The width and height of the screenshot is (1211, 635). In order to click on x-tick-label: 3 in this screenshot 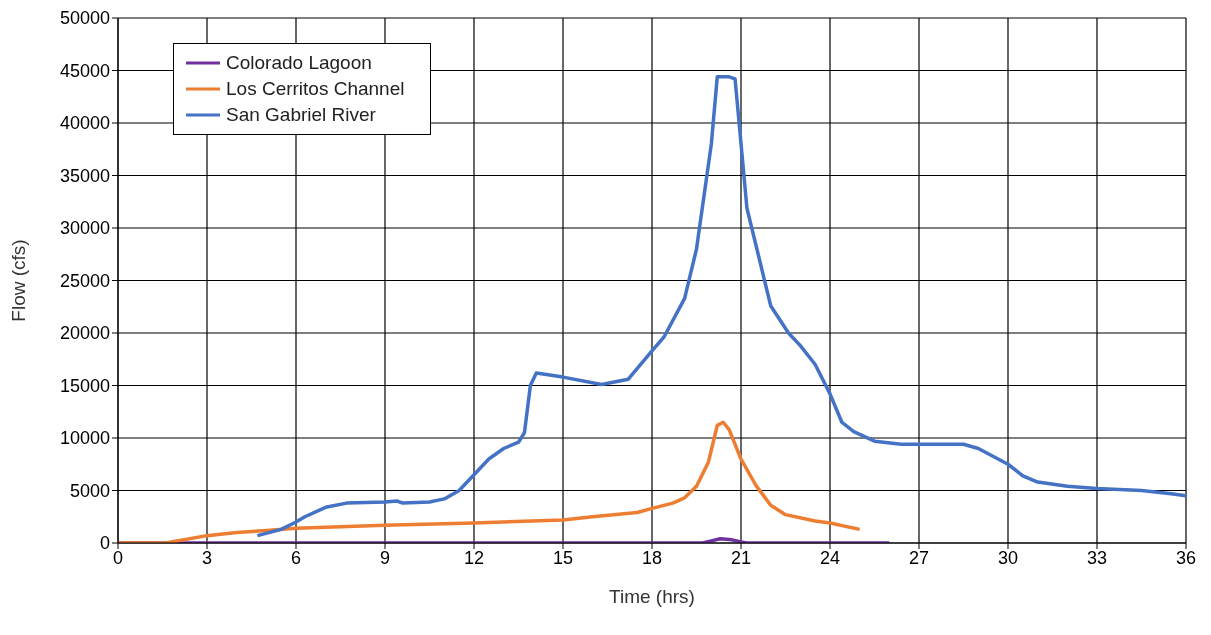, I will do `click(207, 557)`.